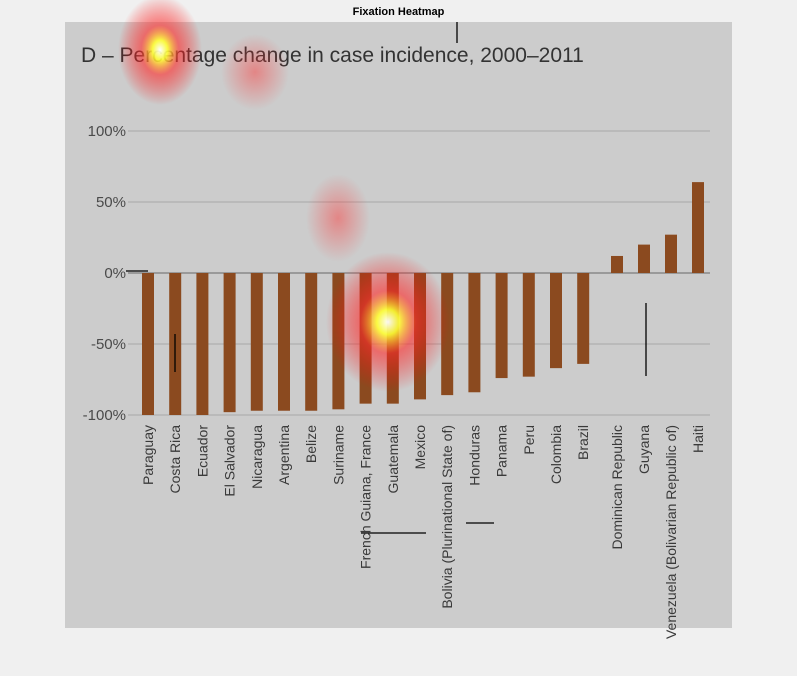  What do you see at coordinates (393, 459) in the screenshot?
I see `x-tick-label: Guatemala` at bounding box center [393, 459].